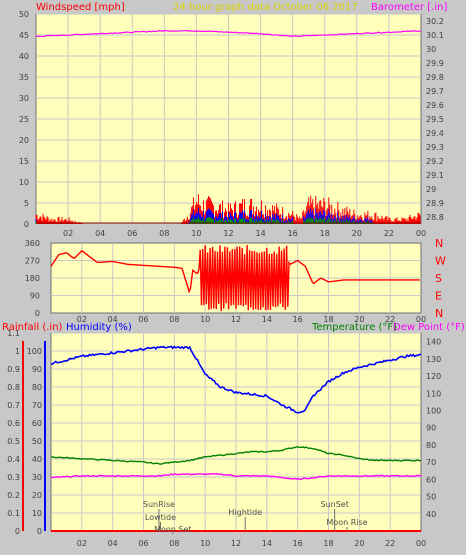 This screenshot has height=555, width=466. I want to click on rain-y-tick: 0.4, so click(13, 459).